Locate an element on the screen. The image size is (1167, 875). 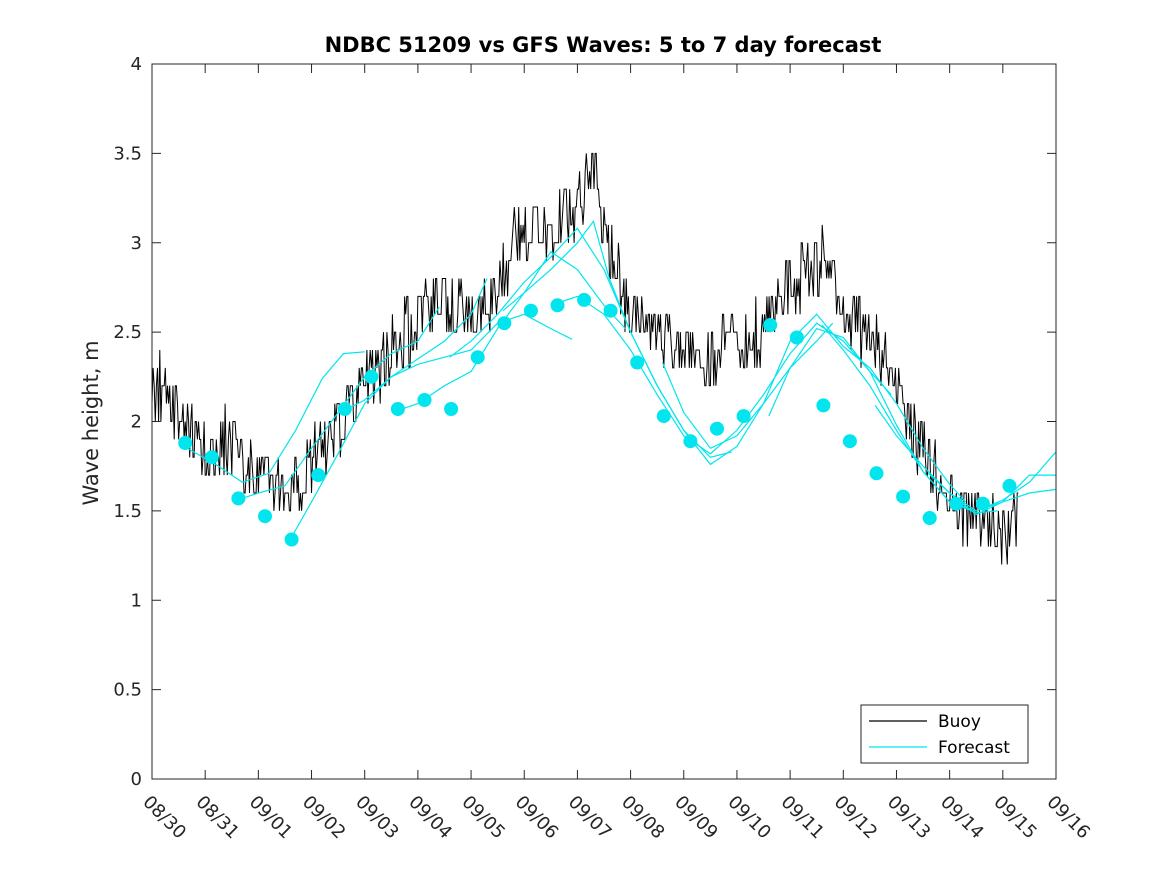
y-tick-label: 1 is located at coordinates (136, 600).